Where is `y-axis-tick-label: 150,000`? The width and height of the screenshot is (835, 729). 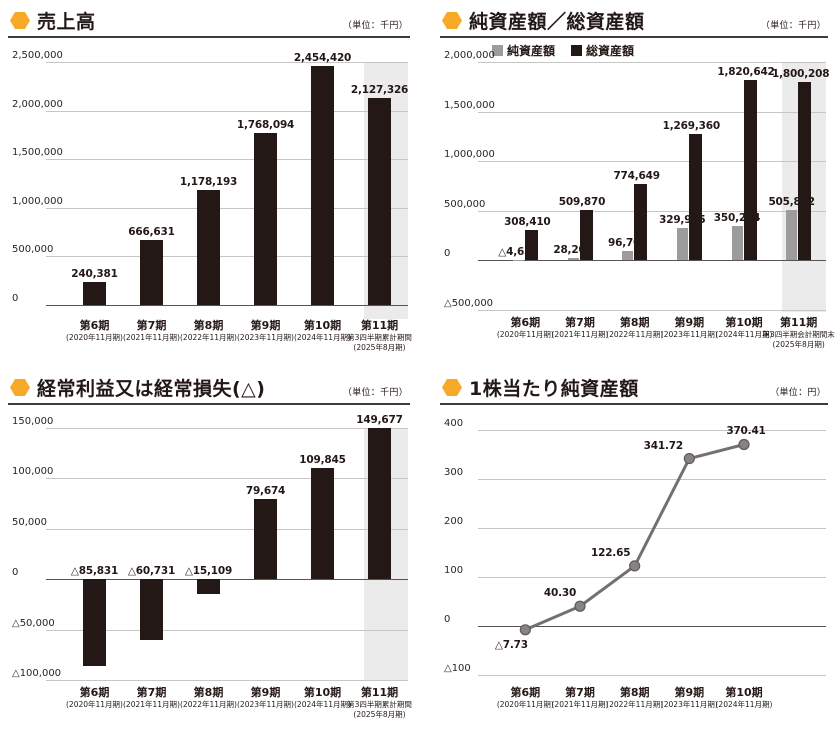
y-axis-tick-label: 150,000 is located at coordinates (33, 421).